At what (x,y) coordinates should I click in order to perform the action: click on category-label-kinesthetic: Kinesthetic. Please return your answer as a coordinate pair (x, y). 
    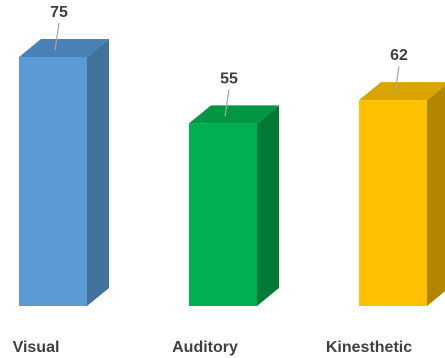
    Looking at the image, I should click on (369, 347).